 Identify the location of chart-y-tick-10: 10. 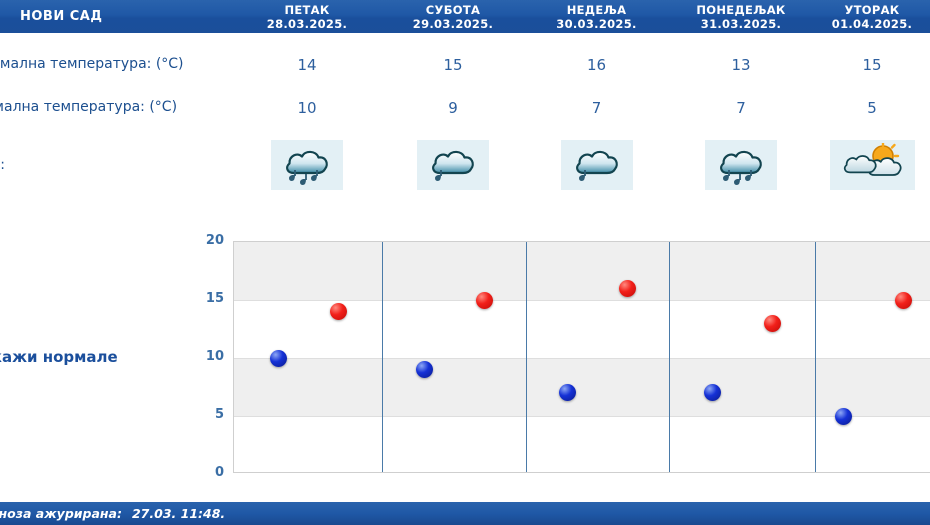
(214, 356).